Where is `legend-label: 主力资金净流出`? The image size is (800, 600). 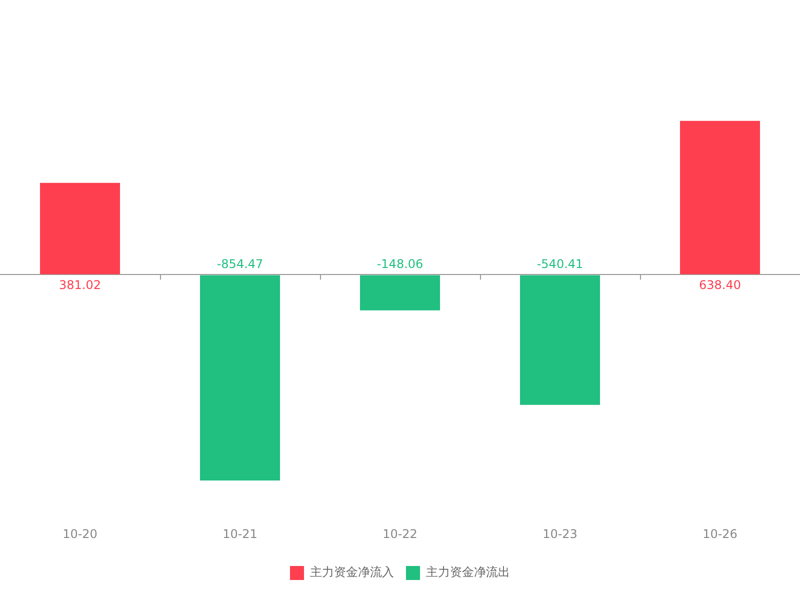
legend-label: 主力资金净流出 is located at coordinates (468, 572).